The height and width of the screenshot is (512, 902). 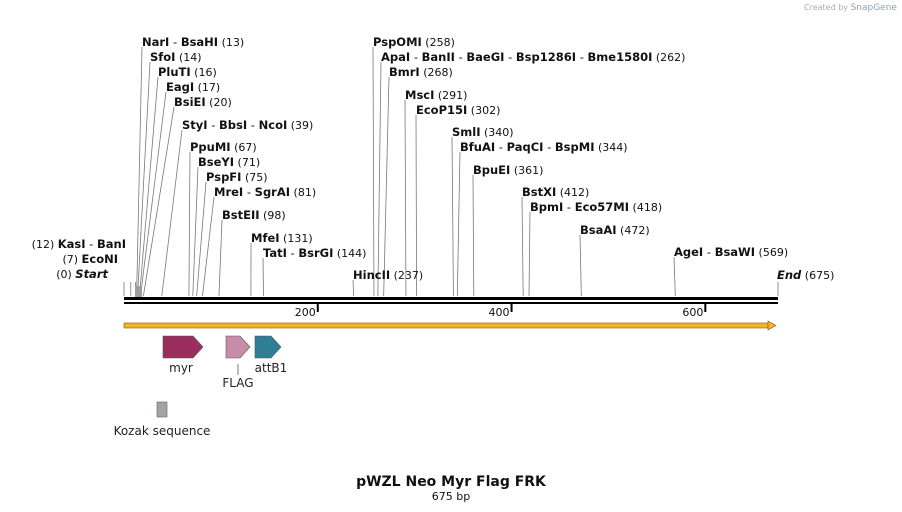 I want to click on snapgene-credit: Created by SnapGene, so click(x=850, y=8).